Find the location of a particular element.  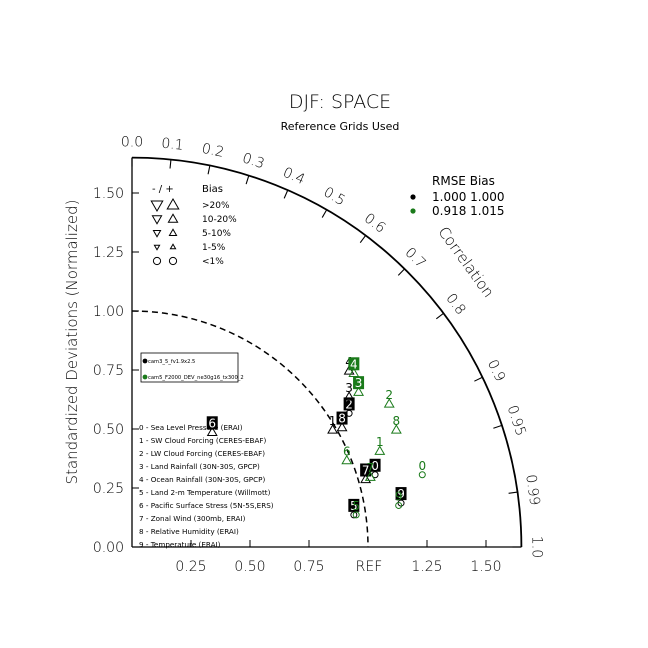

variable-legend-item: 2 - LW Cloud Forcing (CERES-EBAF) is located at coordinates (202, 453).